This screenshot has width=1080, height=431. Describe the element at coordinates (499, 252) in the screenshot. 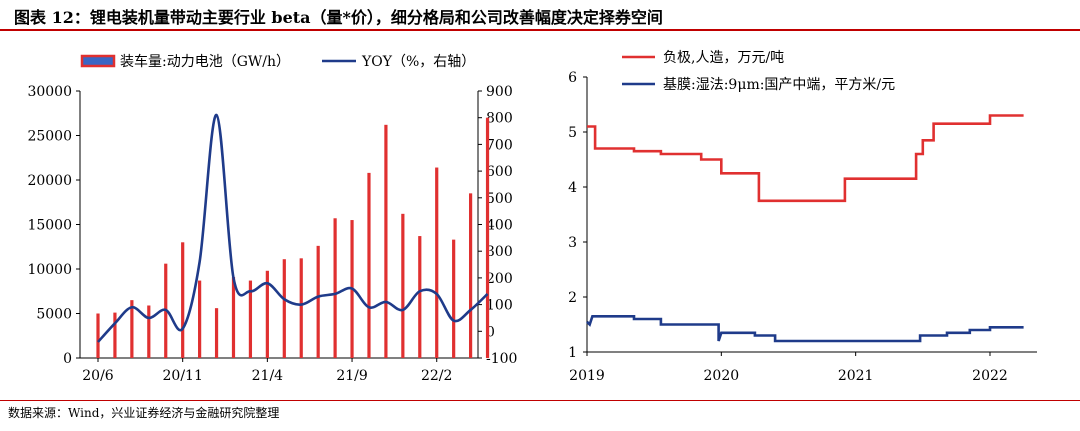

I see `right-tick-label: 300` at that location.